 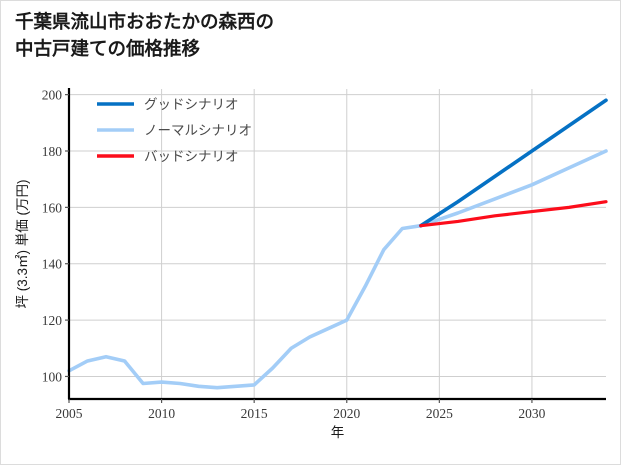 I want to click on page-title: 千葉県流山市おおたかの森西の 中古戸建ての価格推移, so click(x=145, y=35).